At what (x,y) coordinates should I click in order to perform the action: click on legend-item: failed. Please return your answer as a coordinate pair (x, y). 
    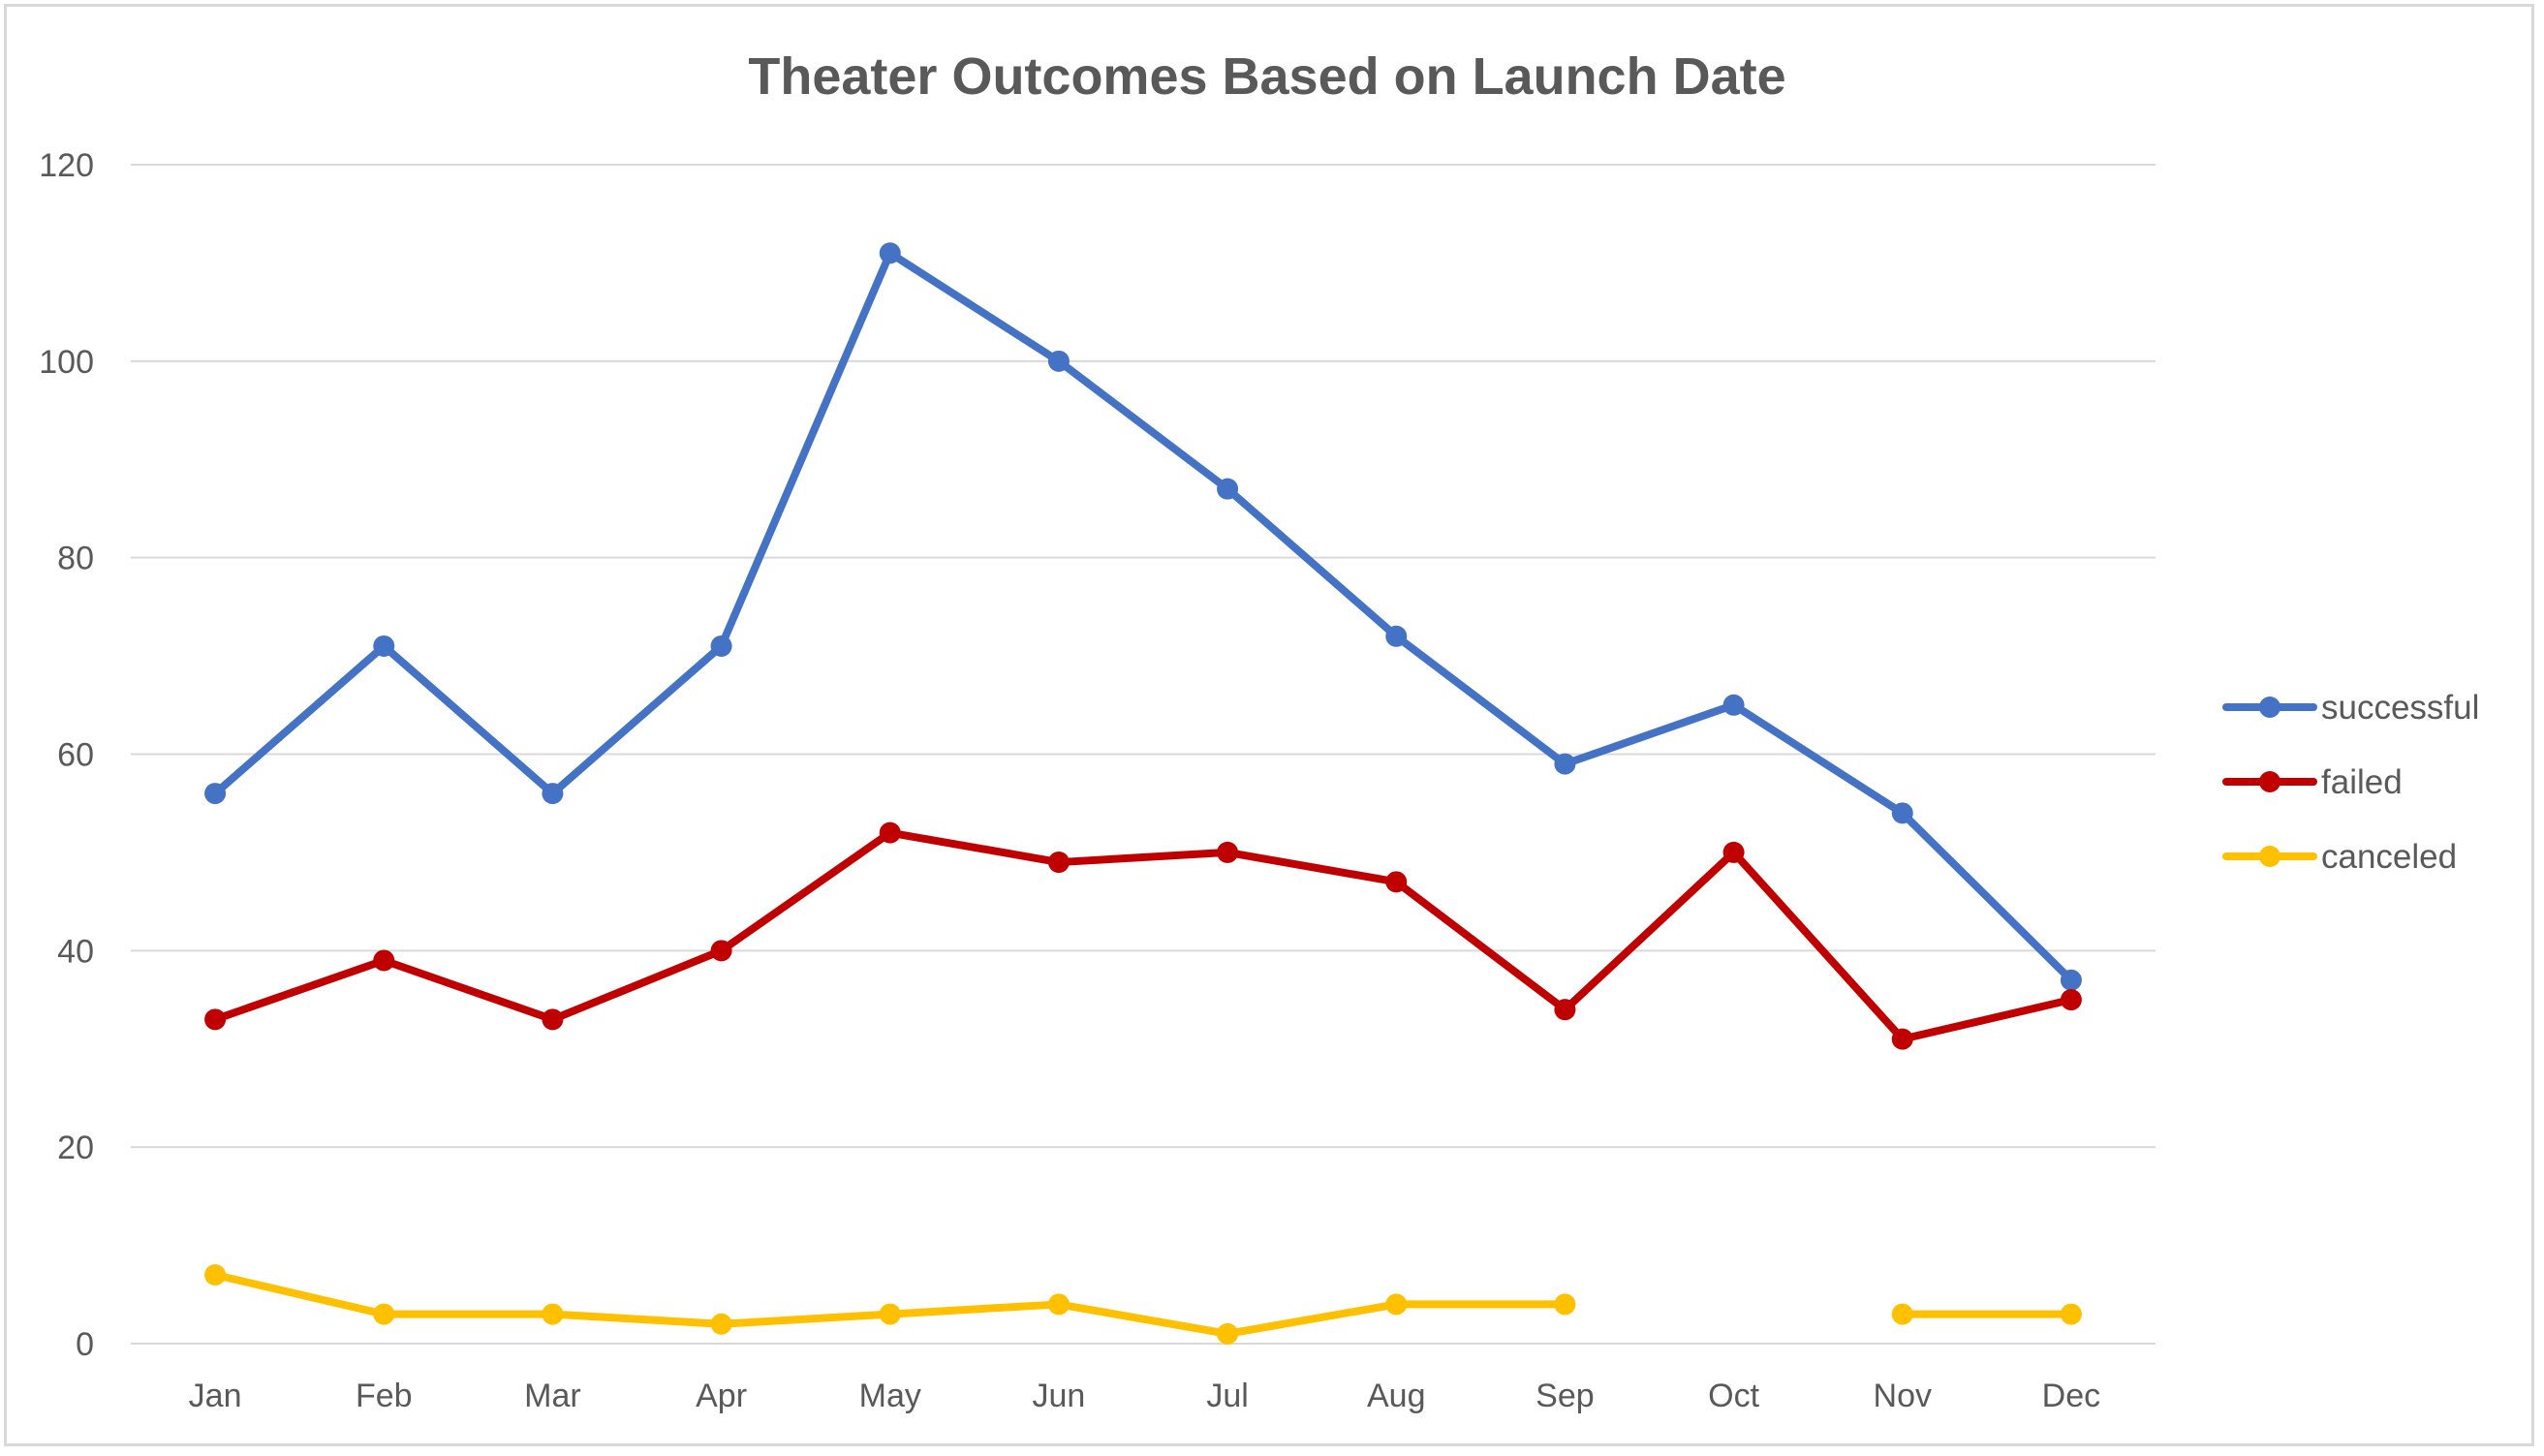
    Looking at the image, I should click on (2312, 782).